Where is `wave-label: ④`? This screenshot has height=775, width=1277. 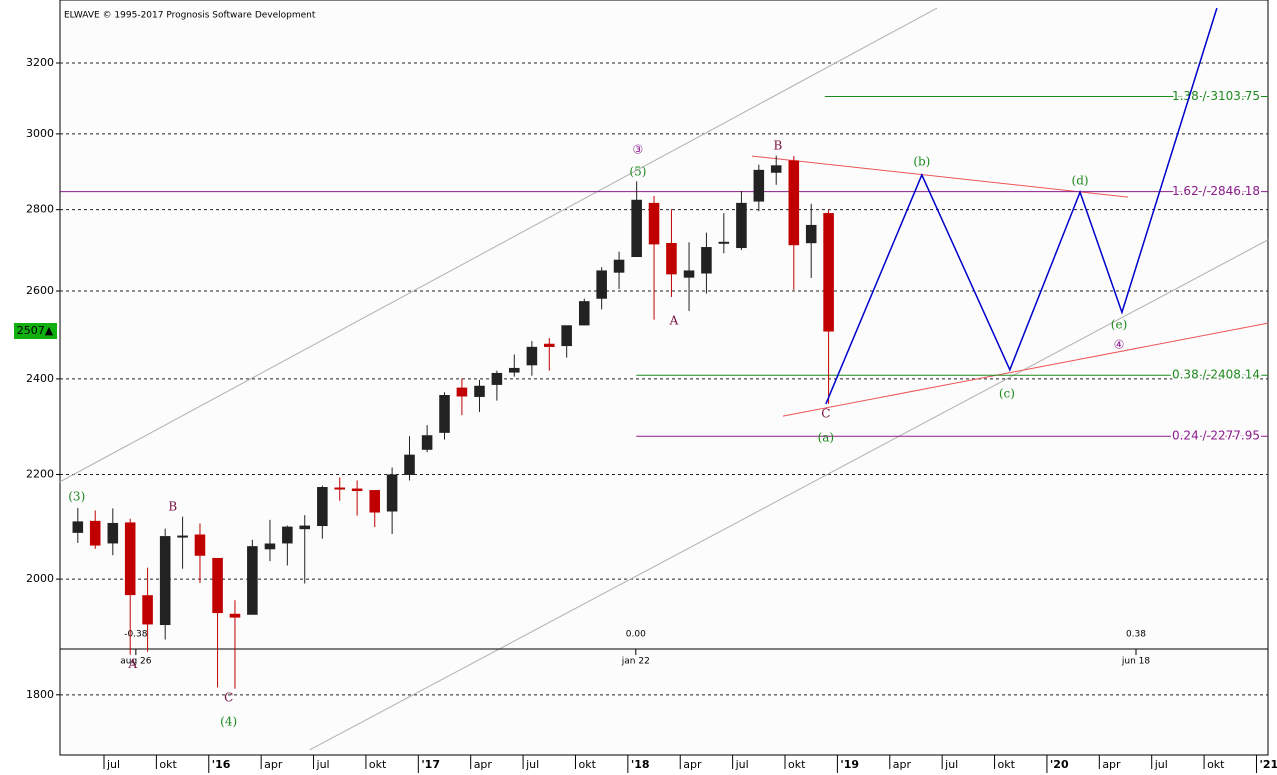
wave-label: ④ is located at coordinates (1119, 345).